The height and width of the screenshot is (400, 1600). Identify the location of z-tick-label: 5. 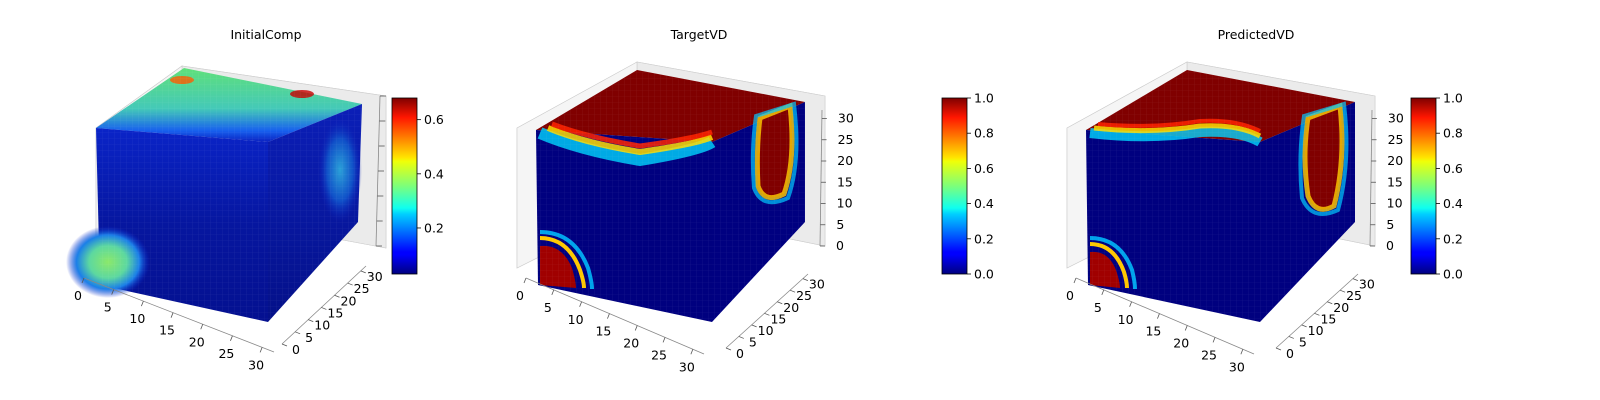
(840, 224).